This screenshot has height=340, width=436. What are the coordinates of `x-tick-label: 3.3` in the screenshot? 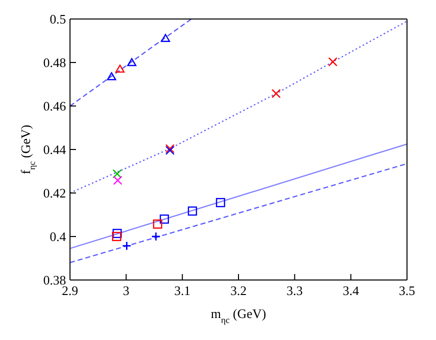 It's located at (294, 290).